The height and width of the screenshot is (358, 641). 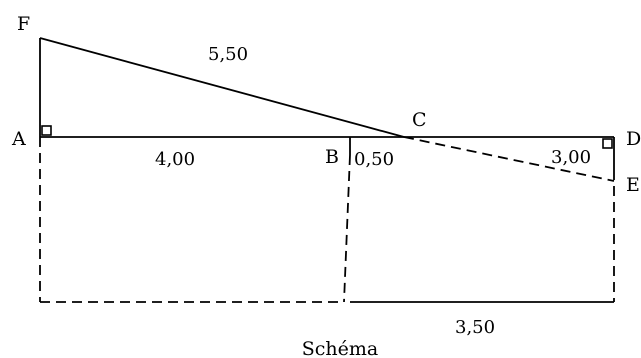 I want to click on diagram-caption: Schéma, so click(x=340, y=348).